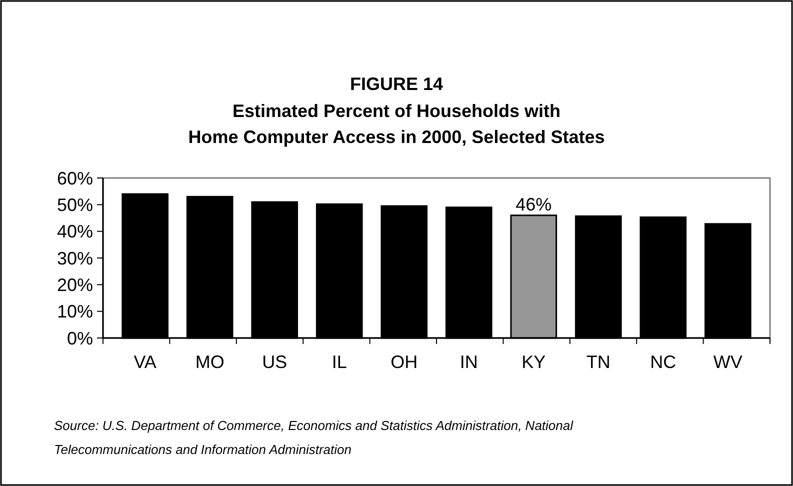 Image resolution: width=793 pixels, height=486 pixels. I want to click on x-tick-label: OH, so click(404, 362).